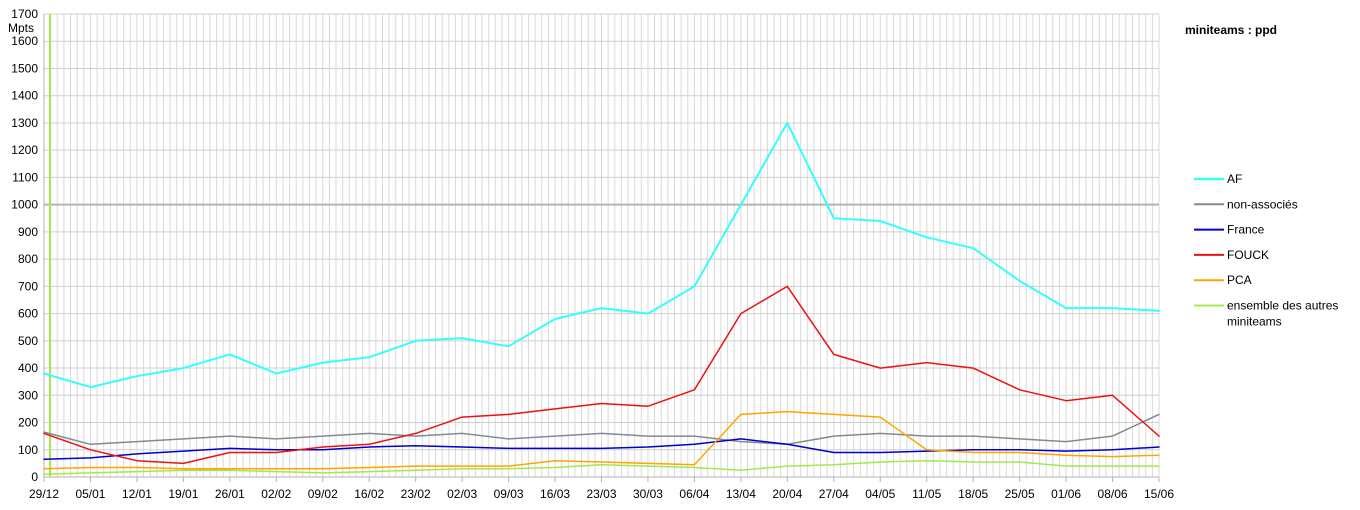  Describe the element at coordinates (462, 494) in the screenshot. I see `x-tick-label: 02/03` at that location.